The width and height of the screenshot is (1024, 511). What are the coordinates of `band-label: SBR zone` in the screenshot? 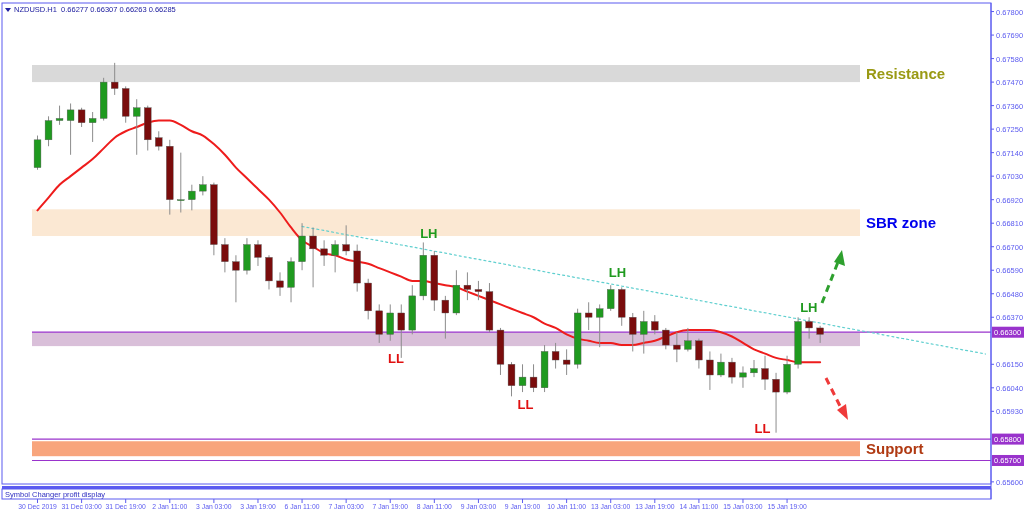 It's located at (901, 222).